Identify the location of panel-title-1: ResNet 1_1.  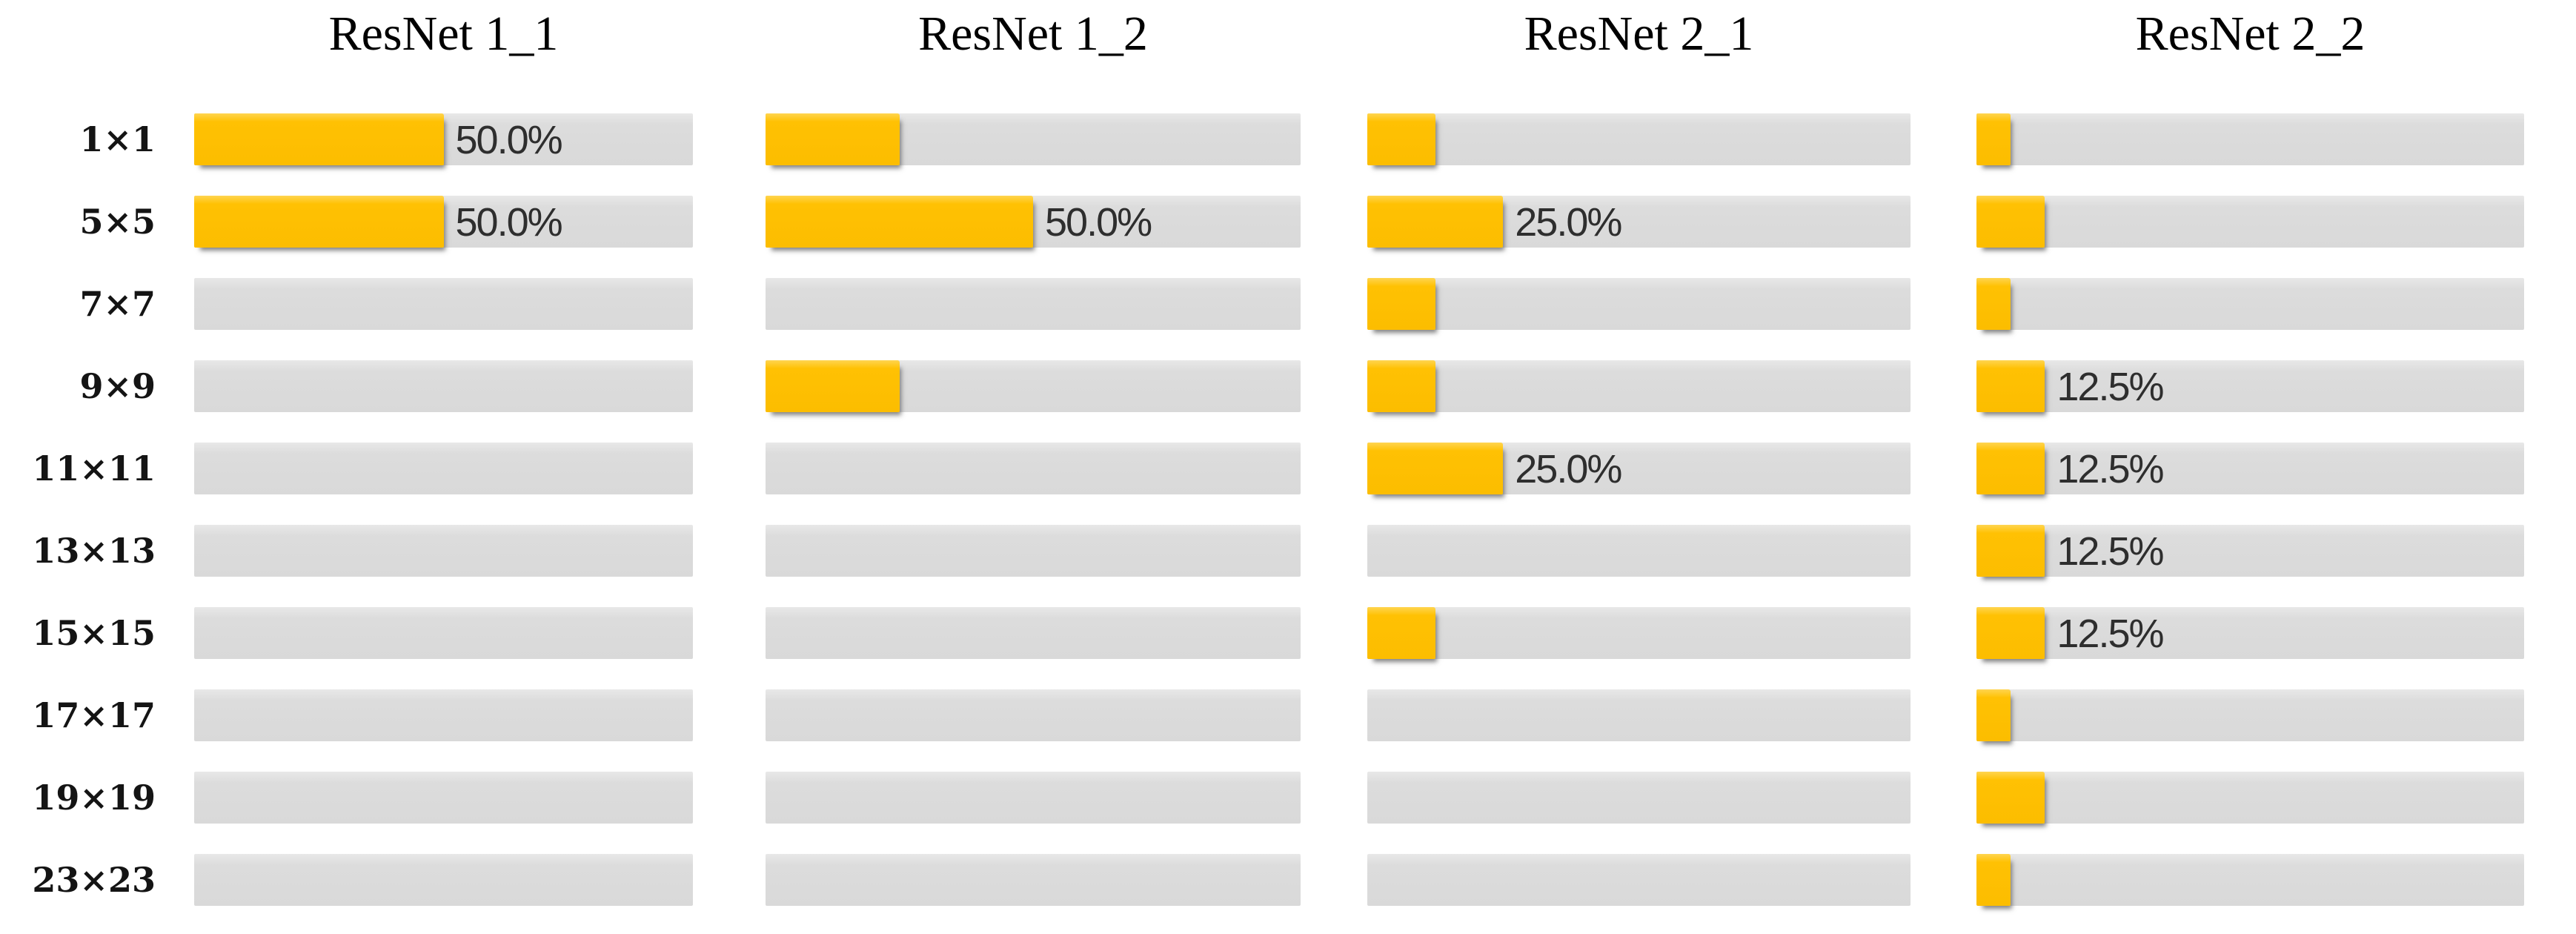
(443, 34).